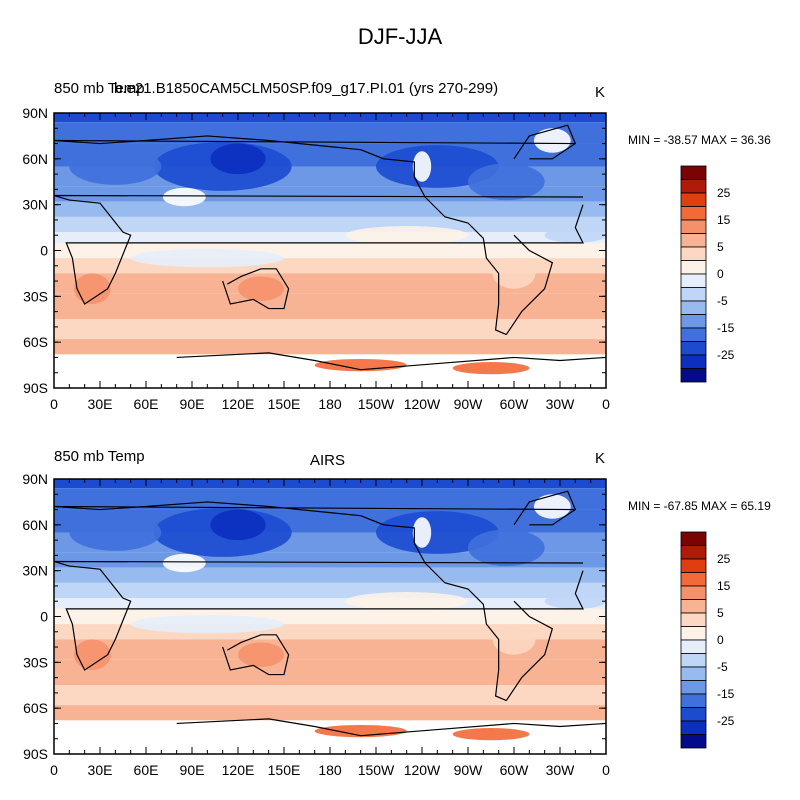 This screenshot has height=800, width=800. What do you see at coordinates (699, 140) in the screenshot?
I see `minmax-readout: MIN = -38.57 MAX = 36.36` at bounding box center [699, 140].